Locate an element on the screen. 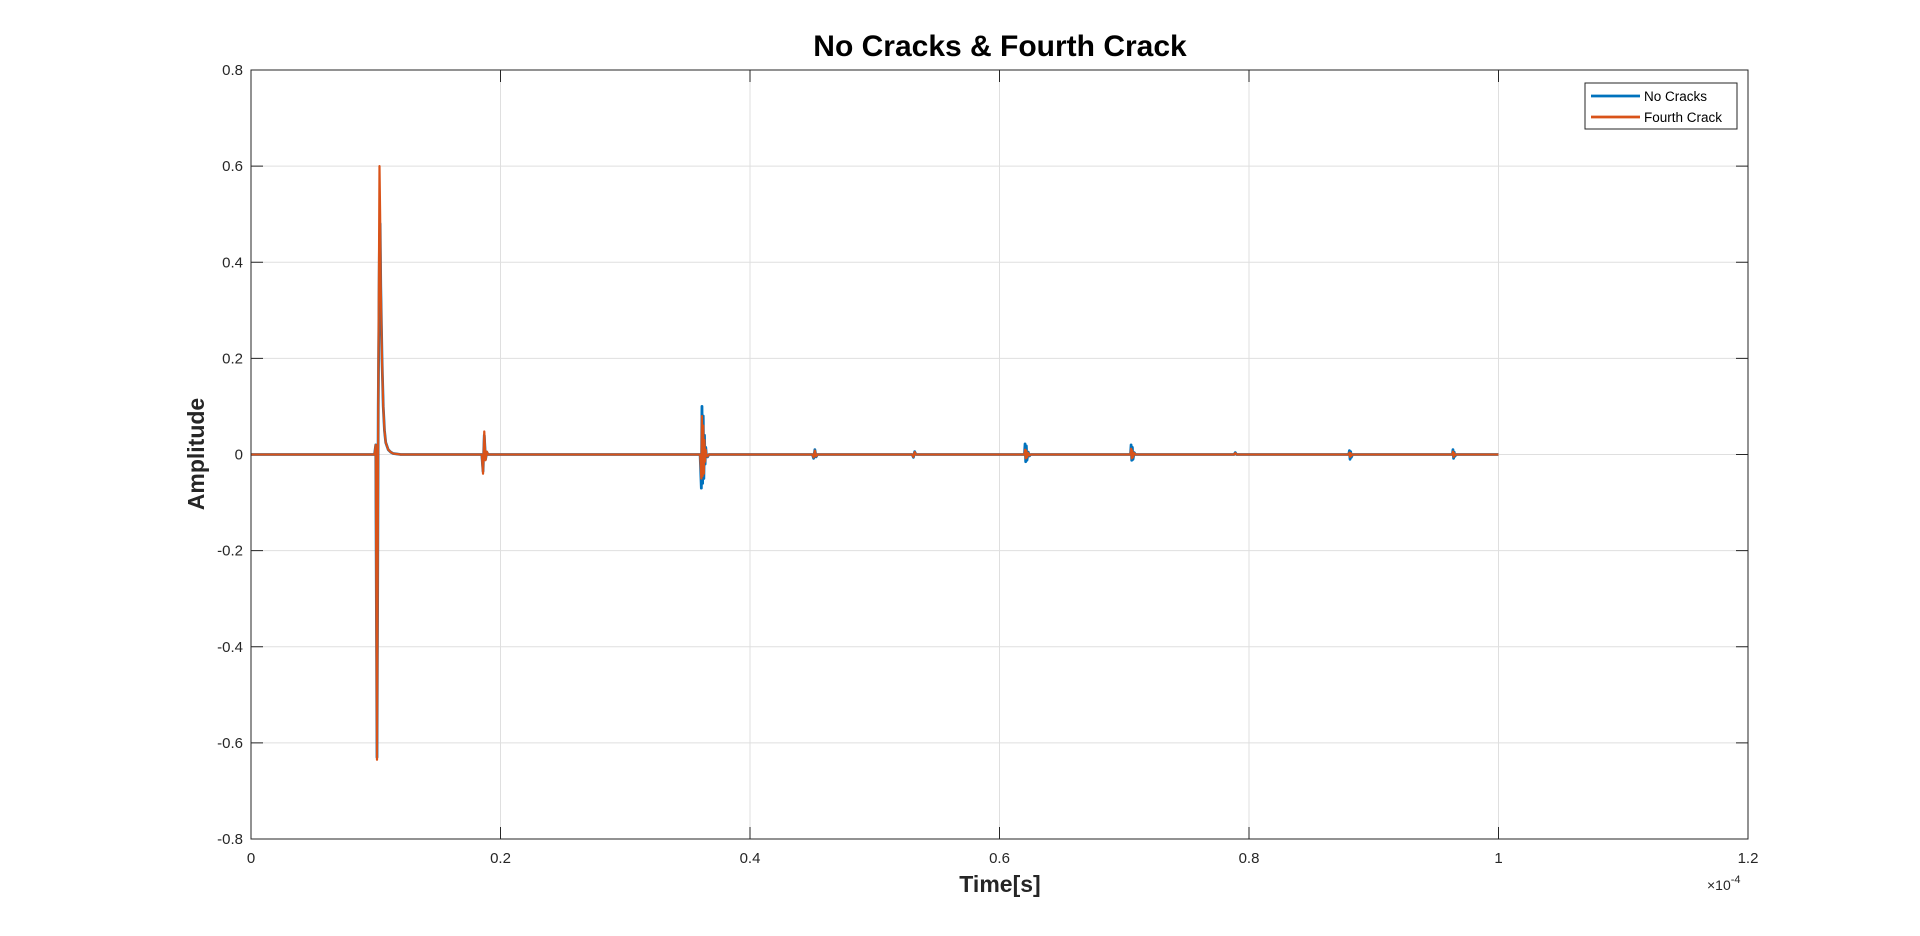 The image size is (1920, 936). legend-box is located at coordinates (1661, 106).